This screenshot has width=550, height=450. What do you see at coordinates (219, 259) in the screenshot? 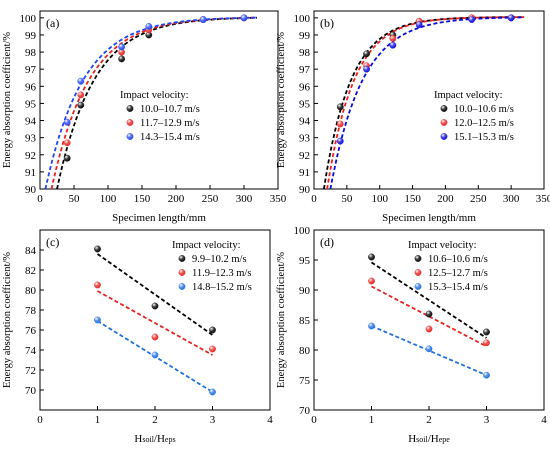
I see `legend-entry: 9.9–10.2 m/s` at bounding box center [219, 259].